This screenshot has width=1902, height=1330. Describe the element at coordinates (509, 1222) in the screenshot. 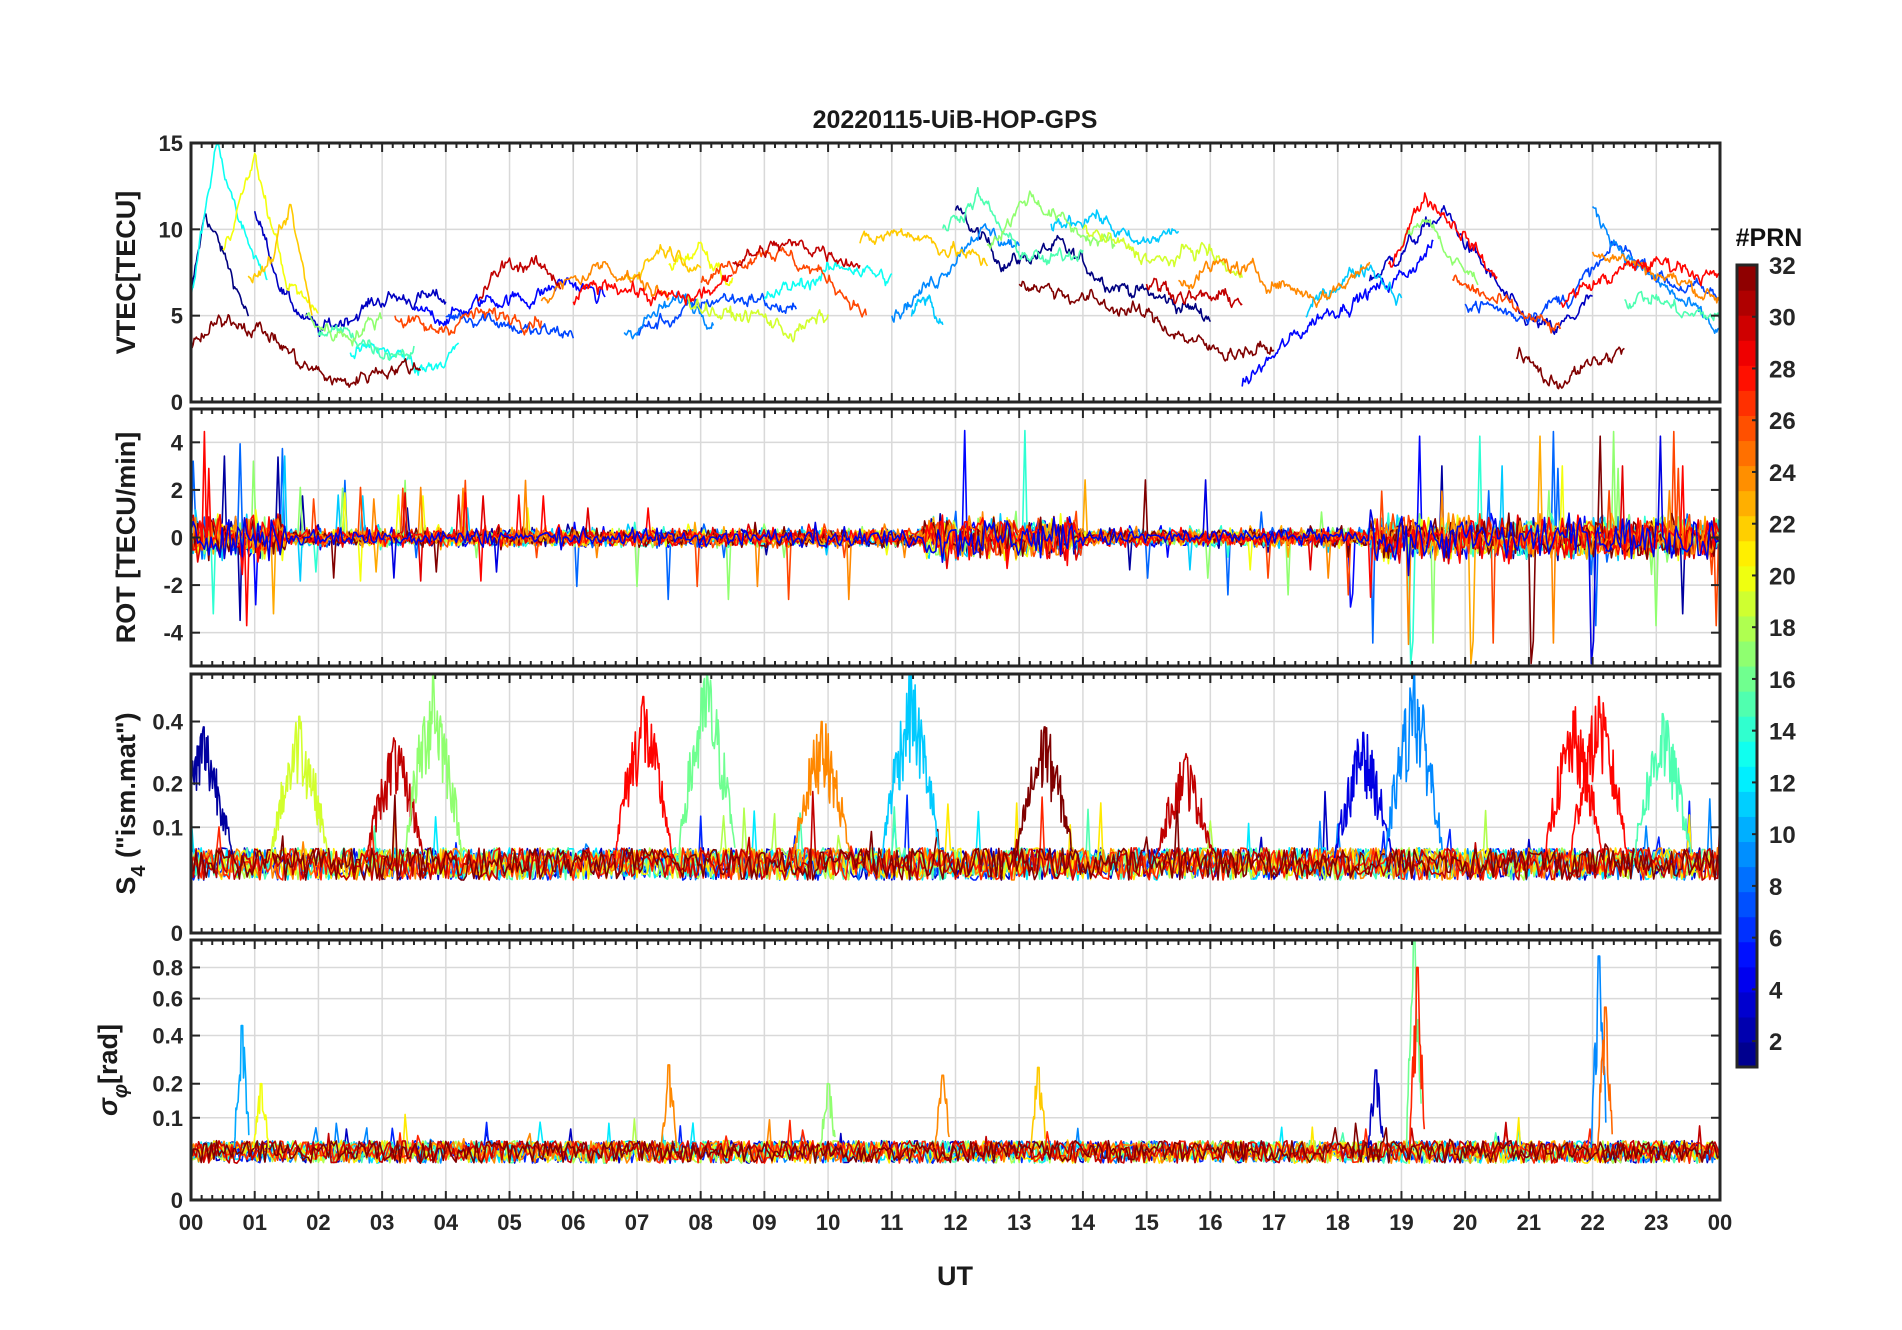

I see `x-tick-label: 05` at that location.